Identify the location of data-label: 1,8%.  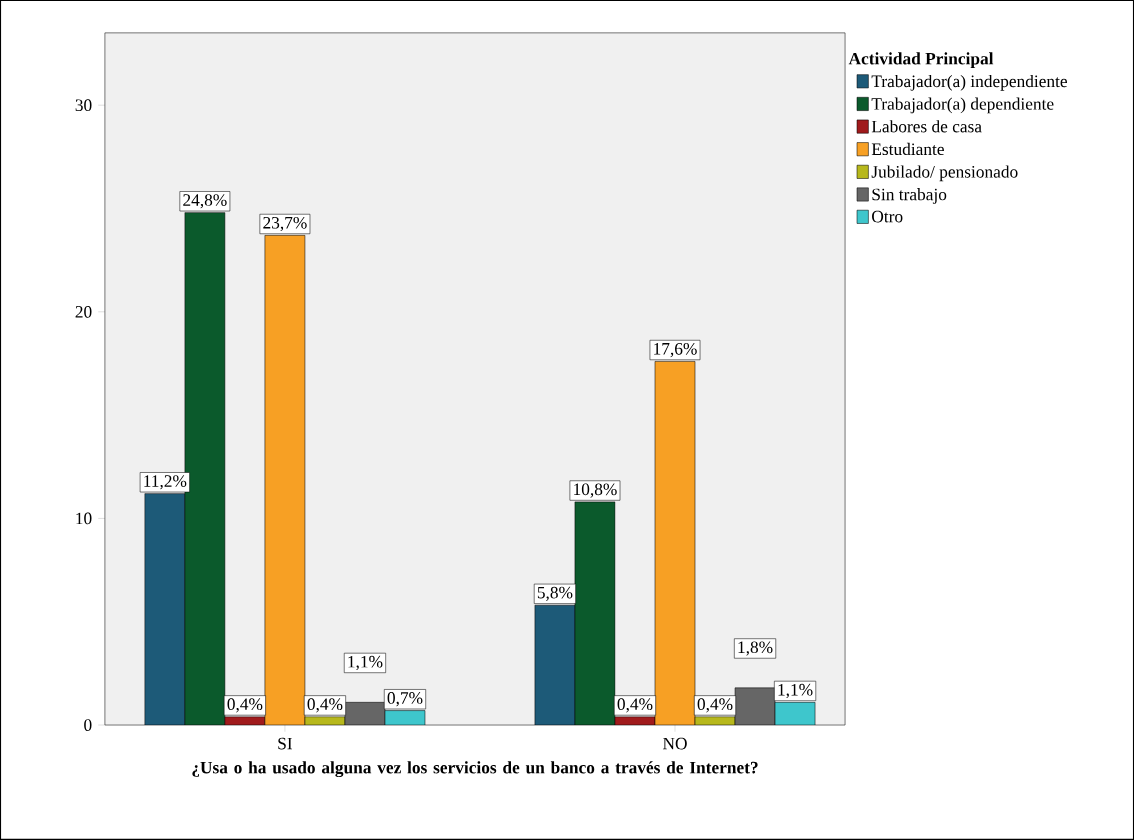
(755, 648).